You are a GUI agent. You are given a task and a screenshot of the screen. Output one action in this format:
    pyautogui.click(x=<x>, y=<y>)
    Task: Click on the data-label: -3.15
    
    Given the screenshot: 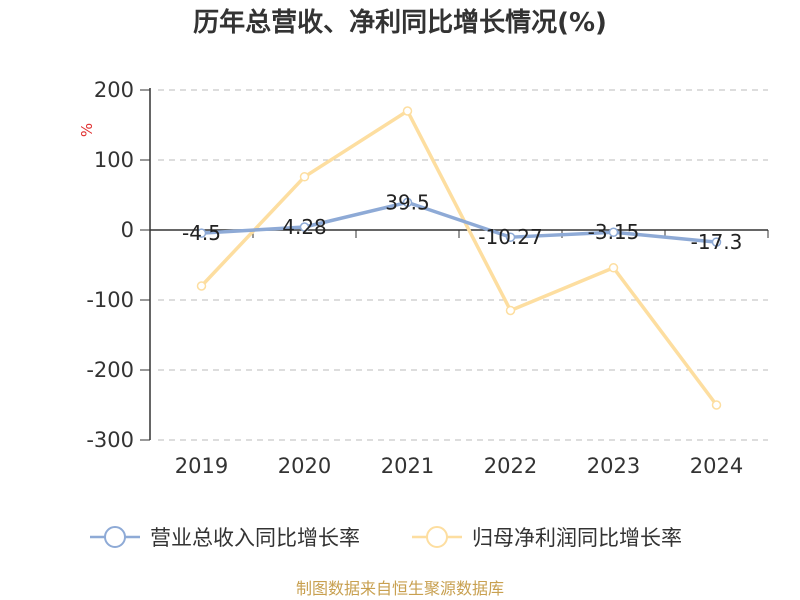 What is the action you would take?
    pyautogui.click(x=614, y=232)
    